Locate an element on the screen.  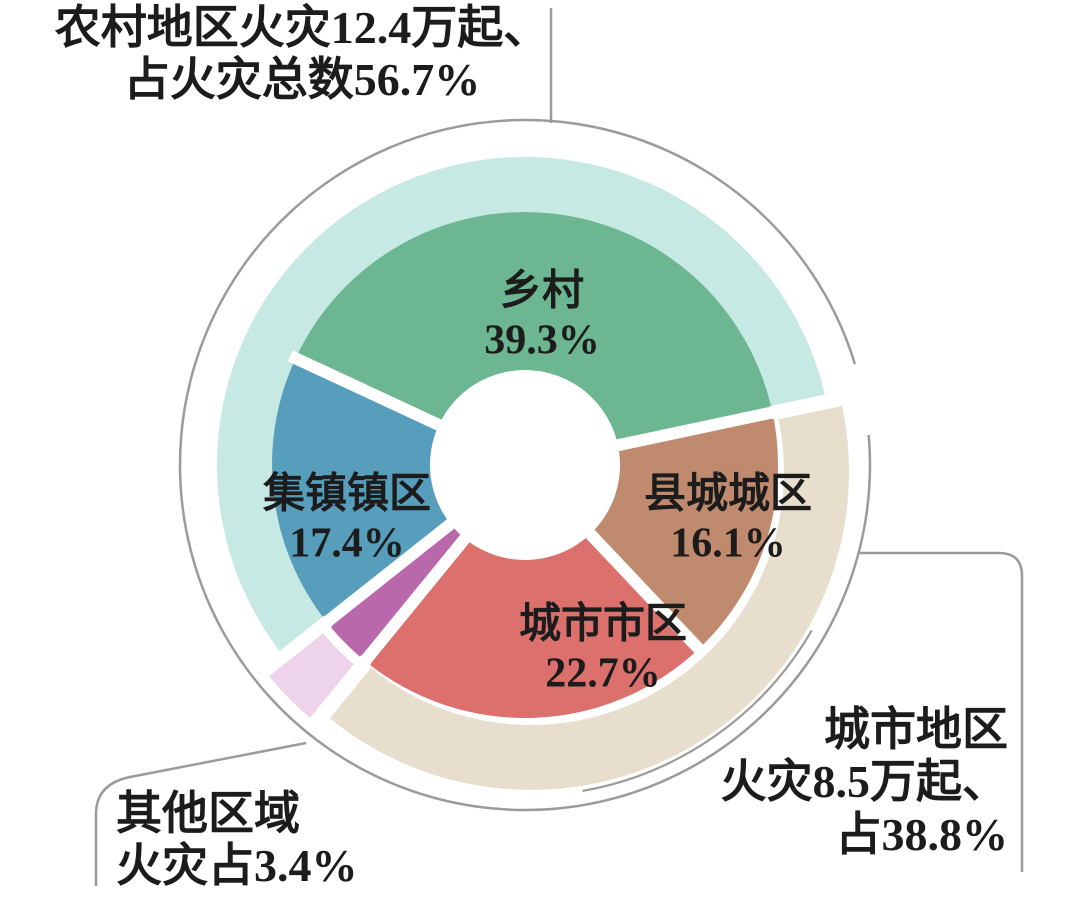
slice-name: 乡村 is located at coordinates (541, 291).